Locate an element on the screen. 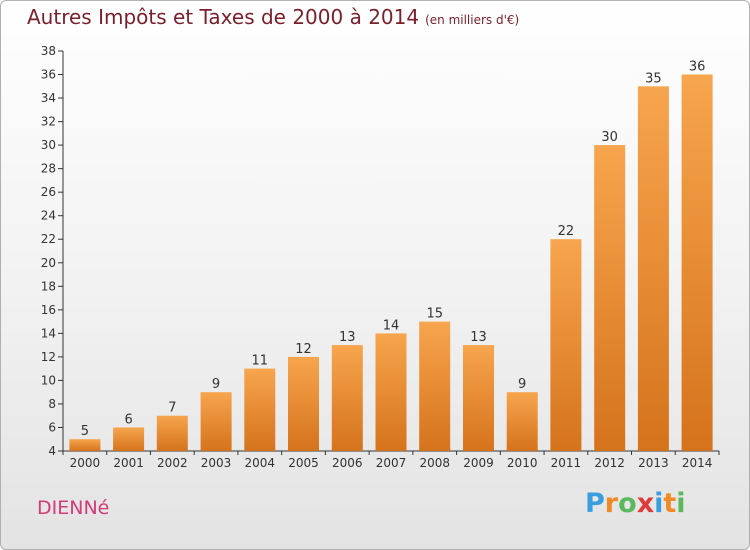 This screenshot has width=750, height=550. bar-2010 is located at coordinates (522, 421).